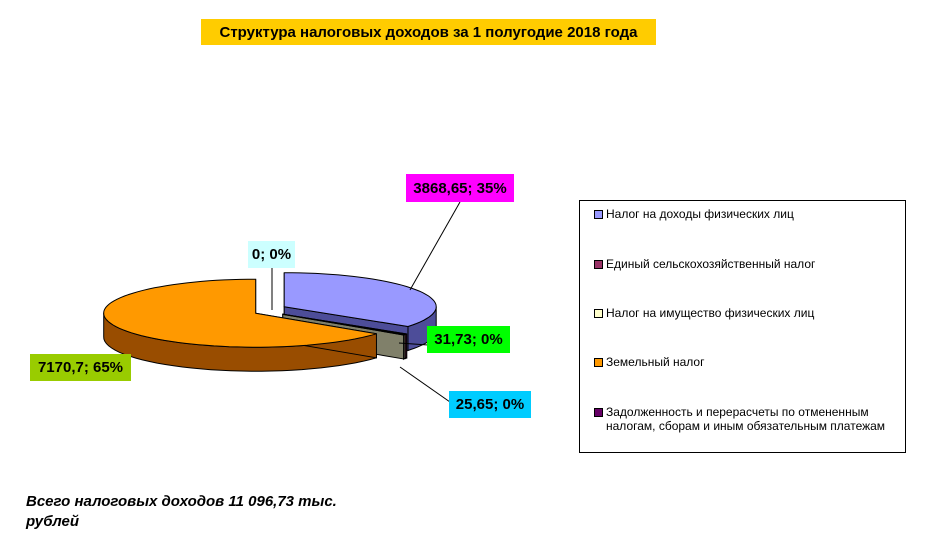  What do you see at coordinates (598, 264) in the screenshot?
I see `legend-swatch-esn` at bounding box center [598, 264].